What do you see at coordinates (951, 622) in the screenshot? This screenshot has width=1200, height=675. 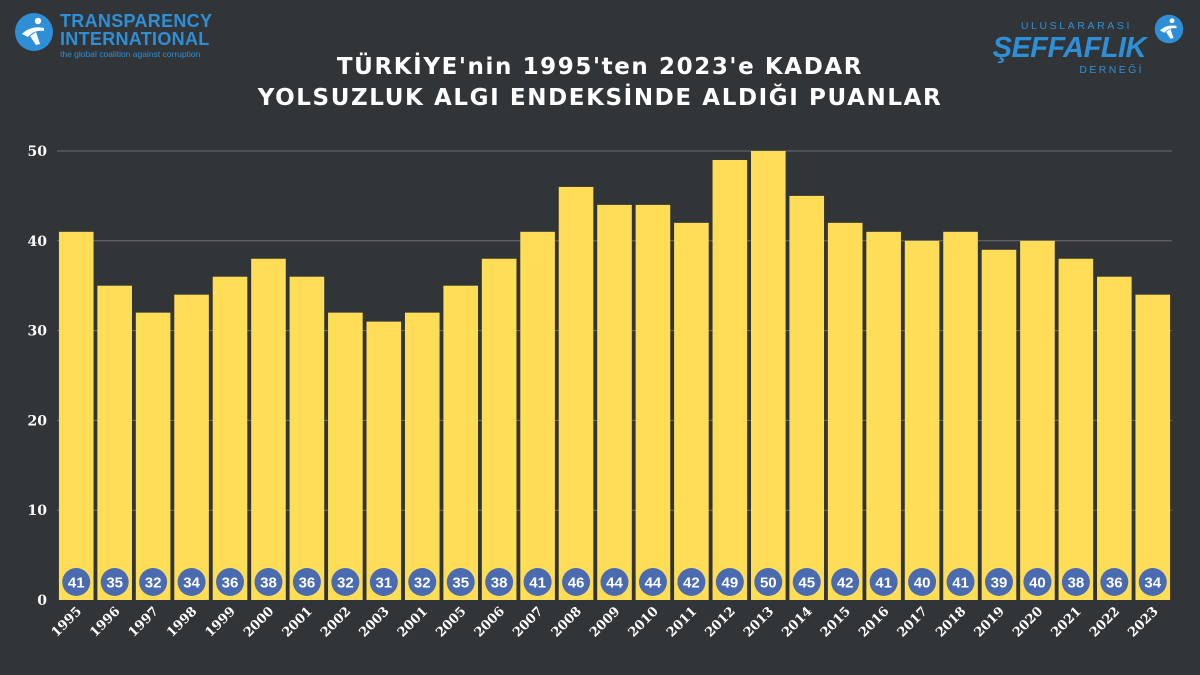 I see `x-tick-label: 2018` at bounding box center [951, 622].